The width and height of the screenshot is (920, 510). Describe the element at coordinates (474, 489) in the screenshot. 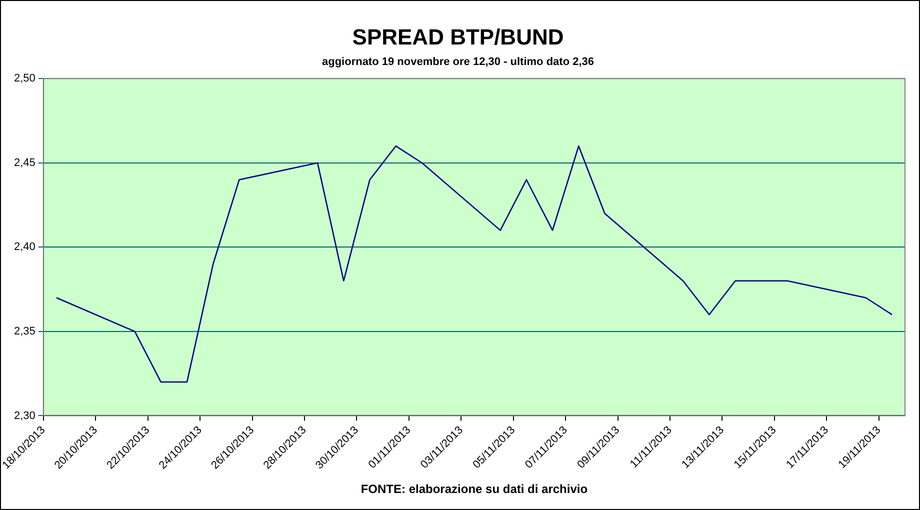

I see `source-note: FONTE: elaborazione su dati di archivio` at that location.